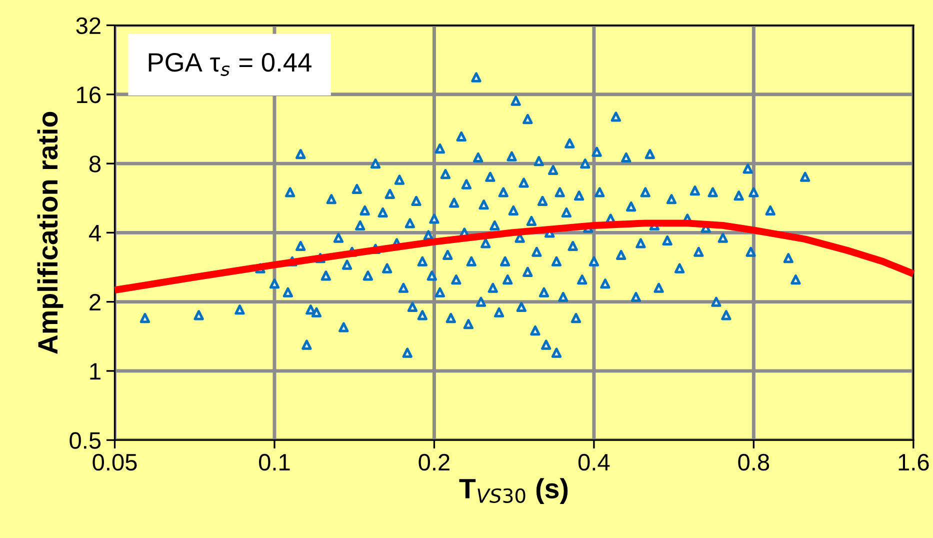  What do you see at coordinates (95, 302) in the screenshot?
I see `y-tick-label: 2` at bounding box center [95, 302].